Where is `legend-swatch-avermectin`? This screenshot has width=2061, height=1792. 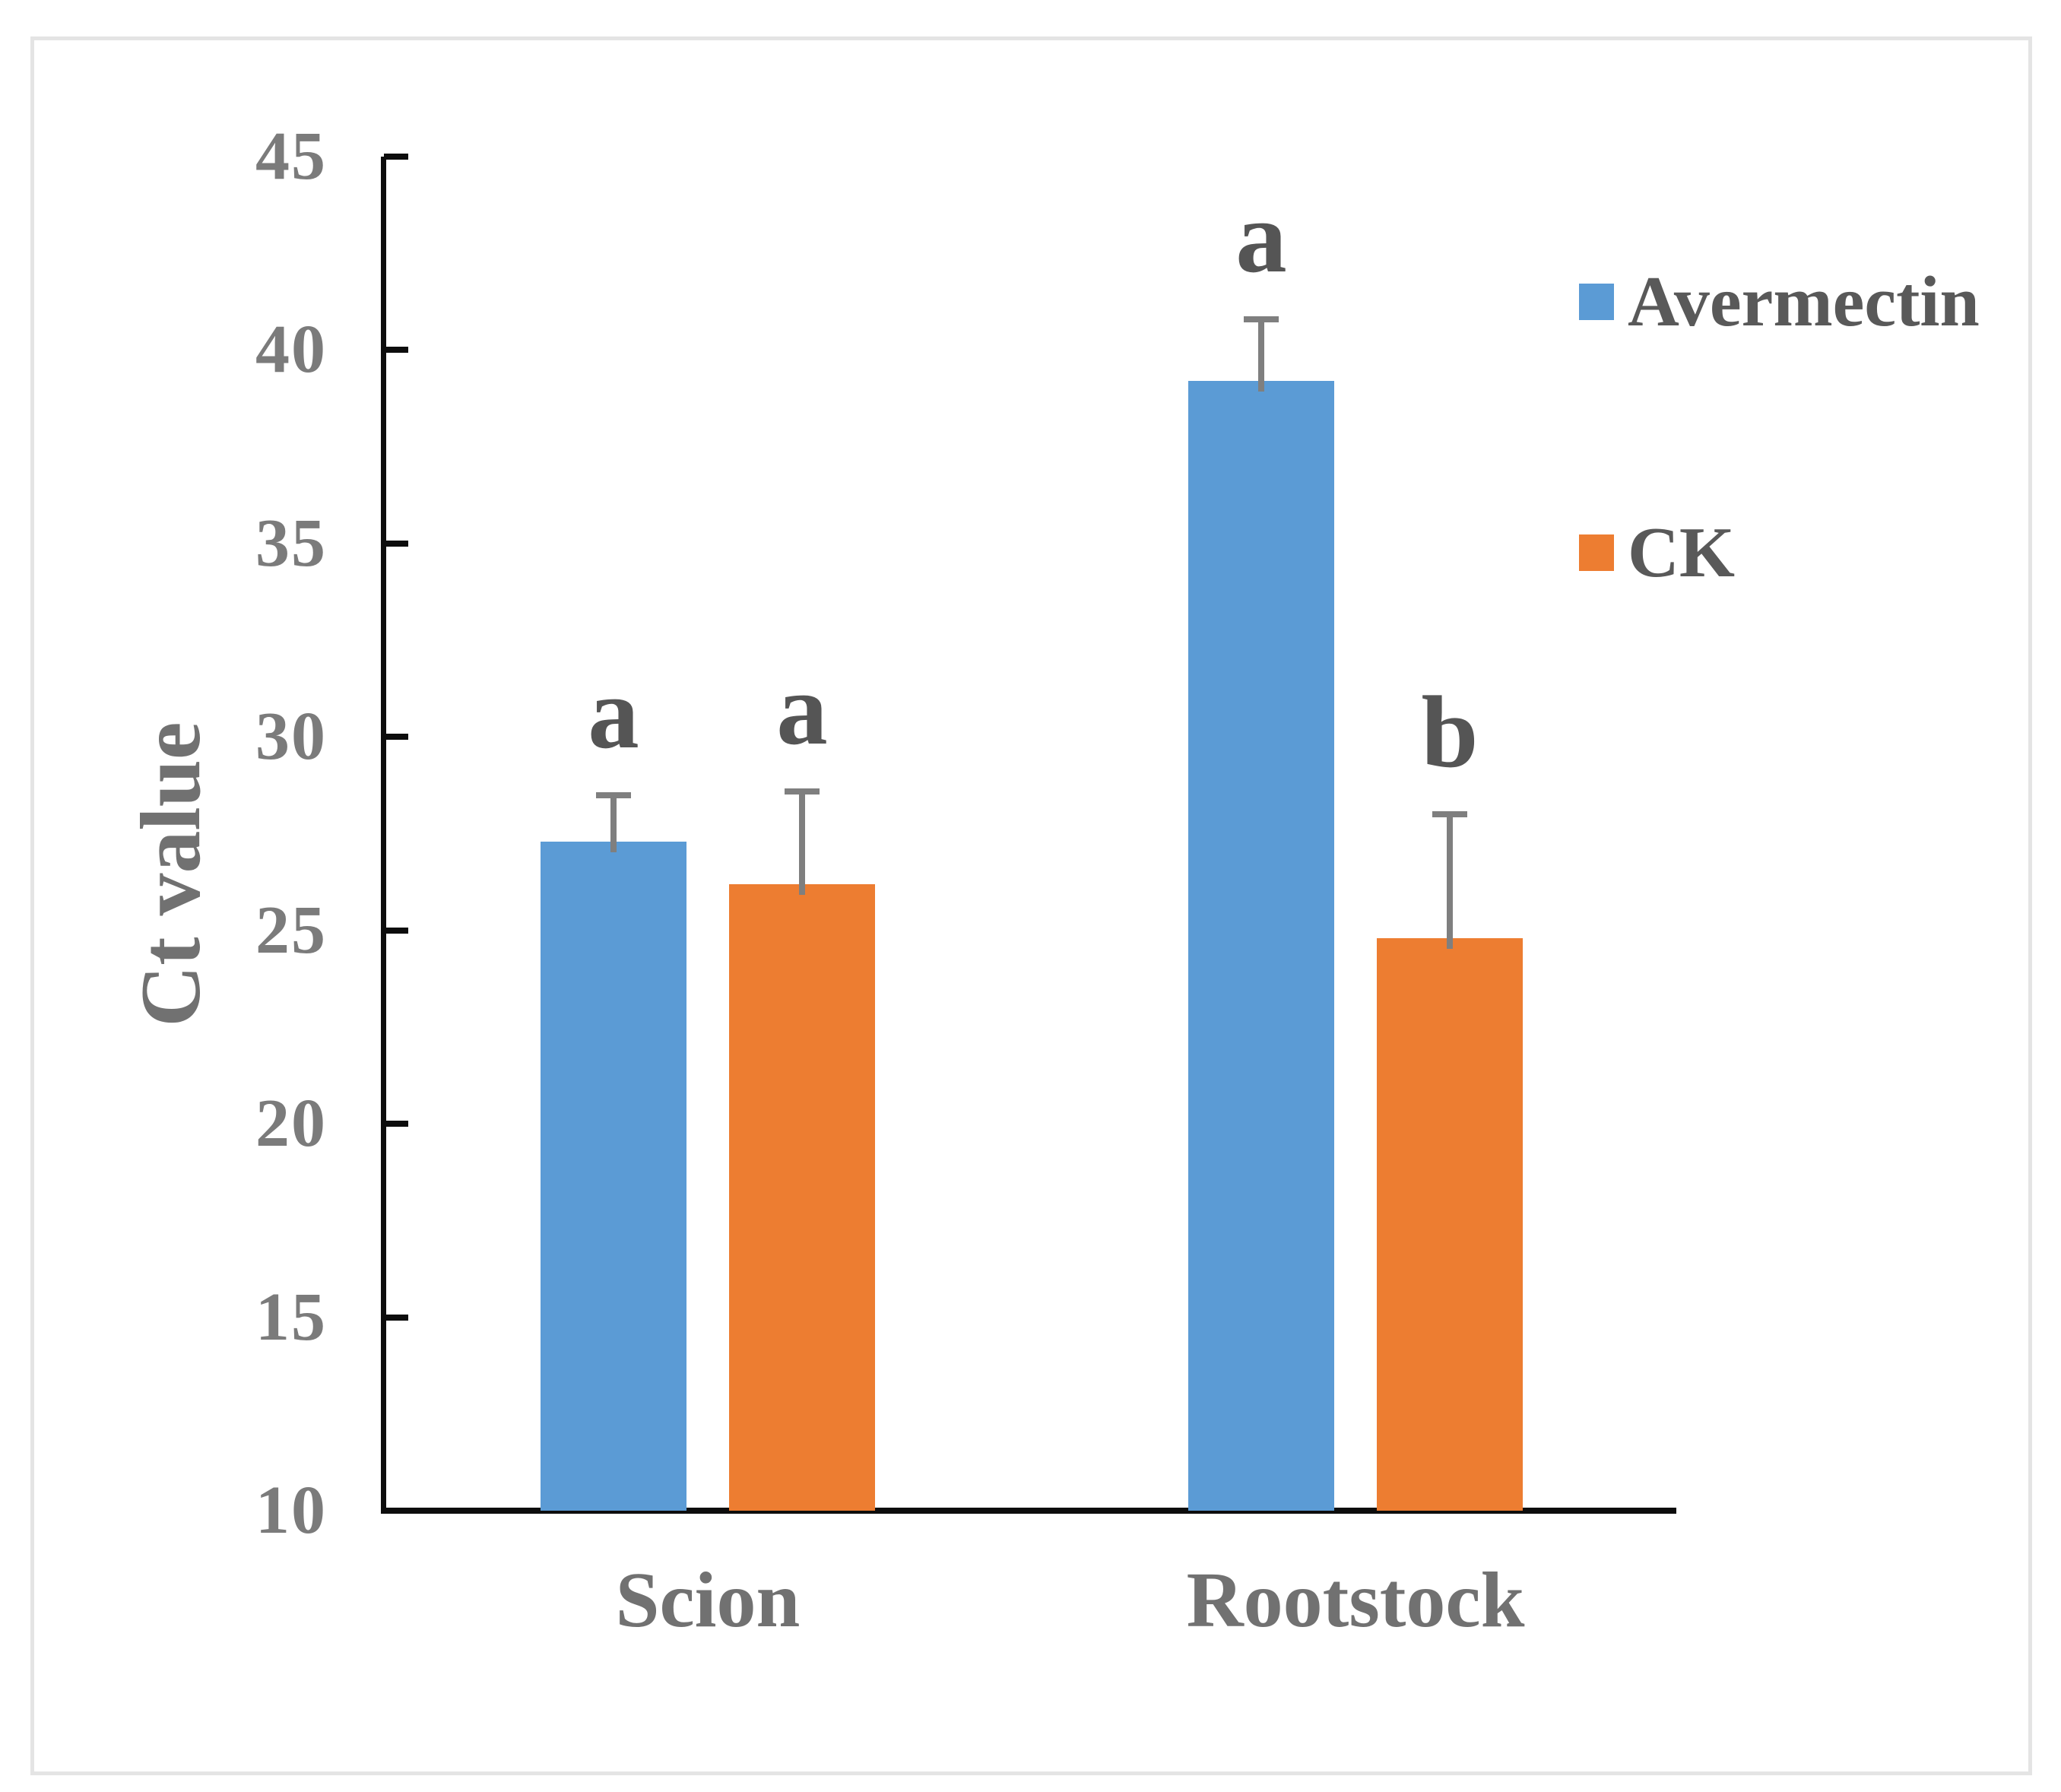
legend-swatch-avermectin is located at coordinates (1596, 302).